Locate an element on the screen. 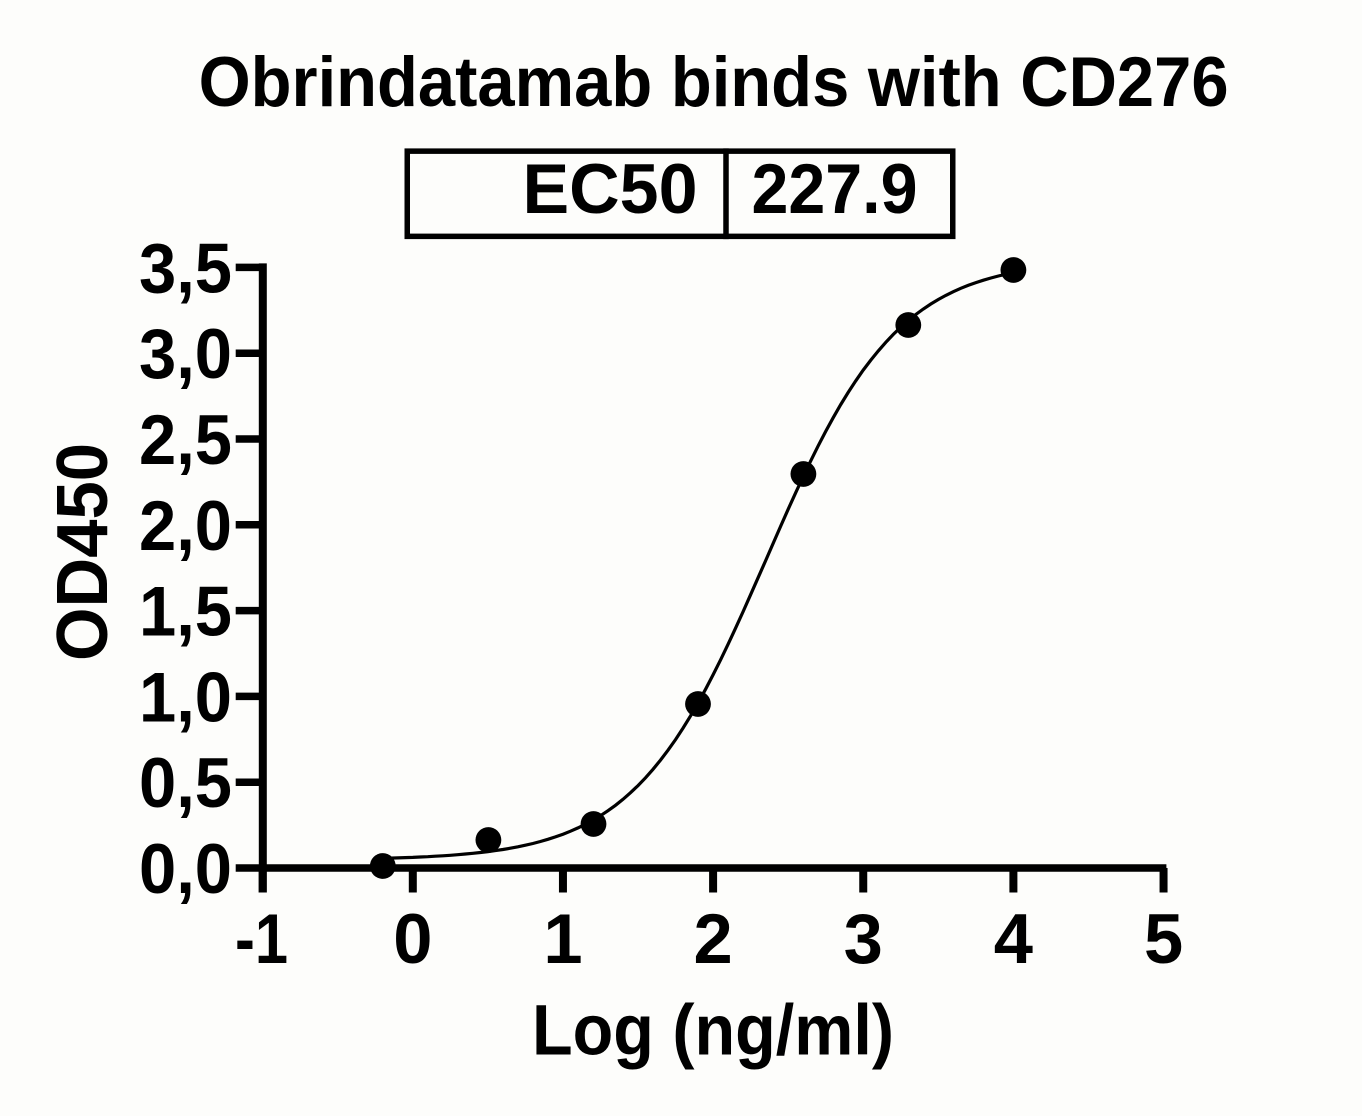  svg-text: 2 is located at coordinates (712, 938).